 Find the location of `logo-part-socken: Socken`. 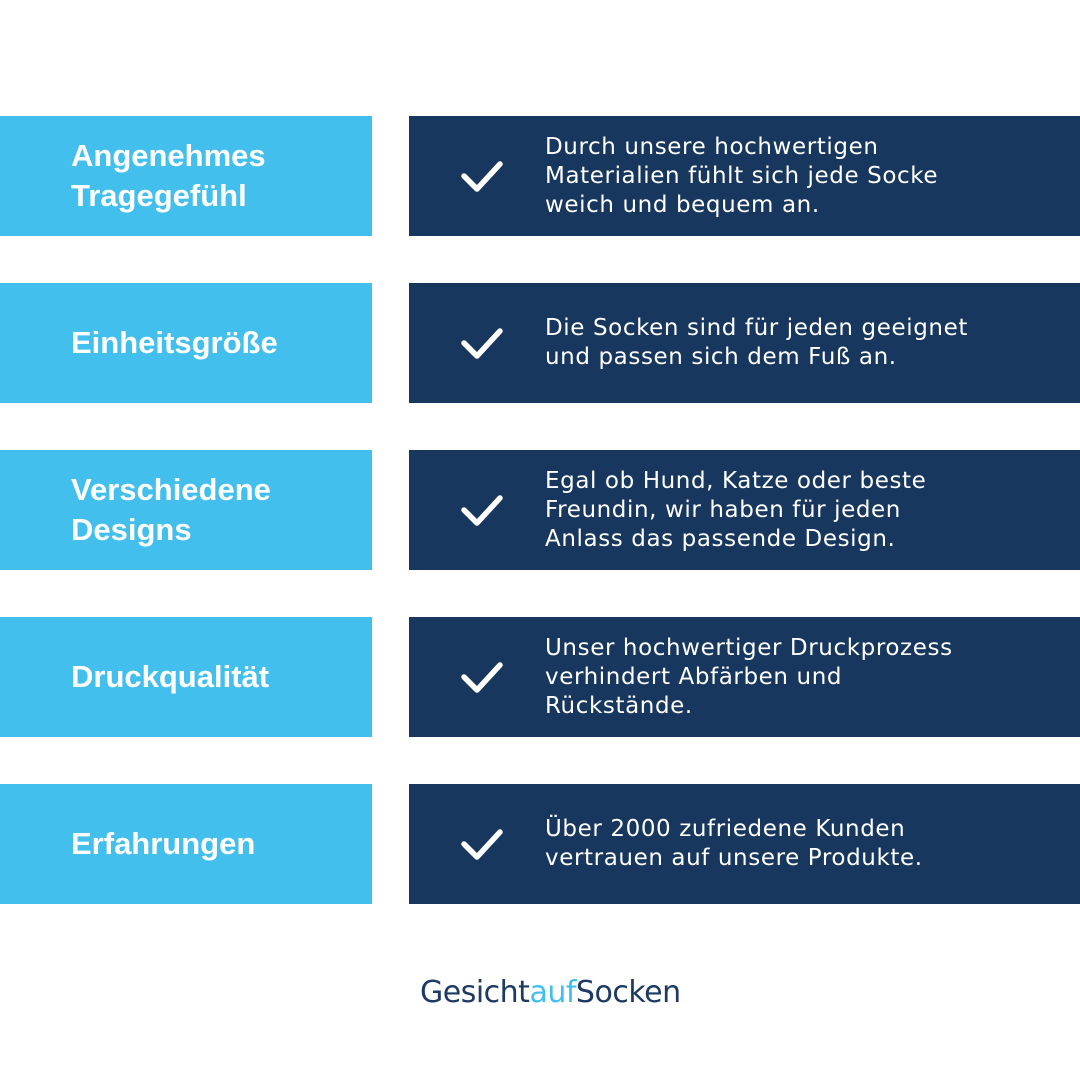

logo-part-socken: Socken is located at coordinates (628, 992).